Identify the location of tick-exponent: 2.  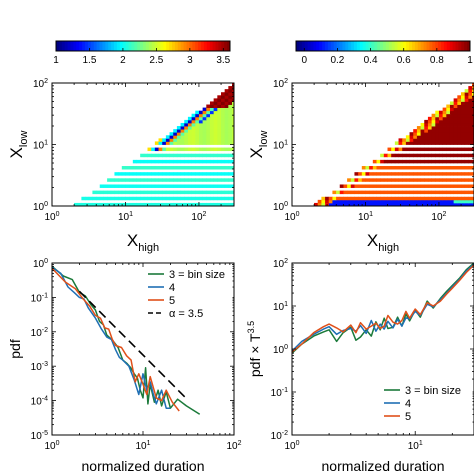
(205, 214).